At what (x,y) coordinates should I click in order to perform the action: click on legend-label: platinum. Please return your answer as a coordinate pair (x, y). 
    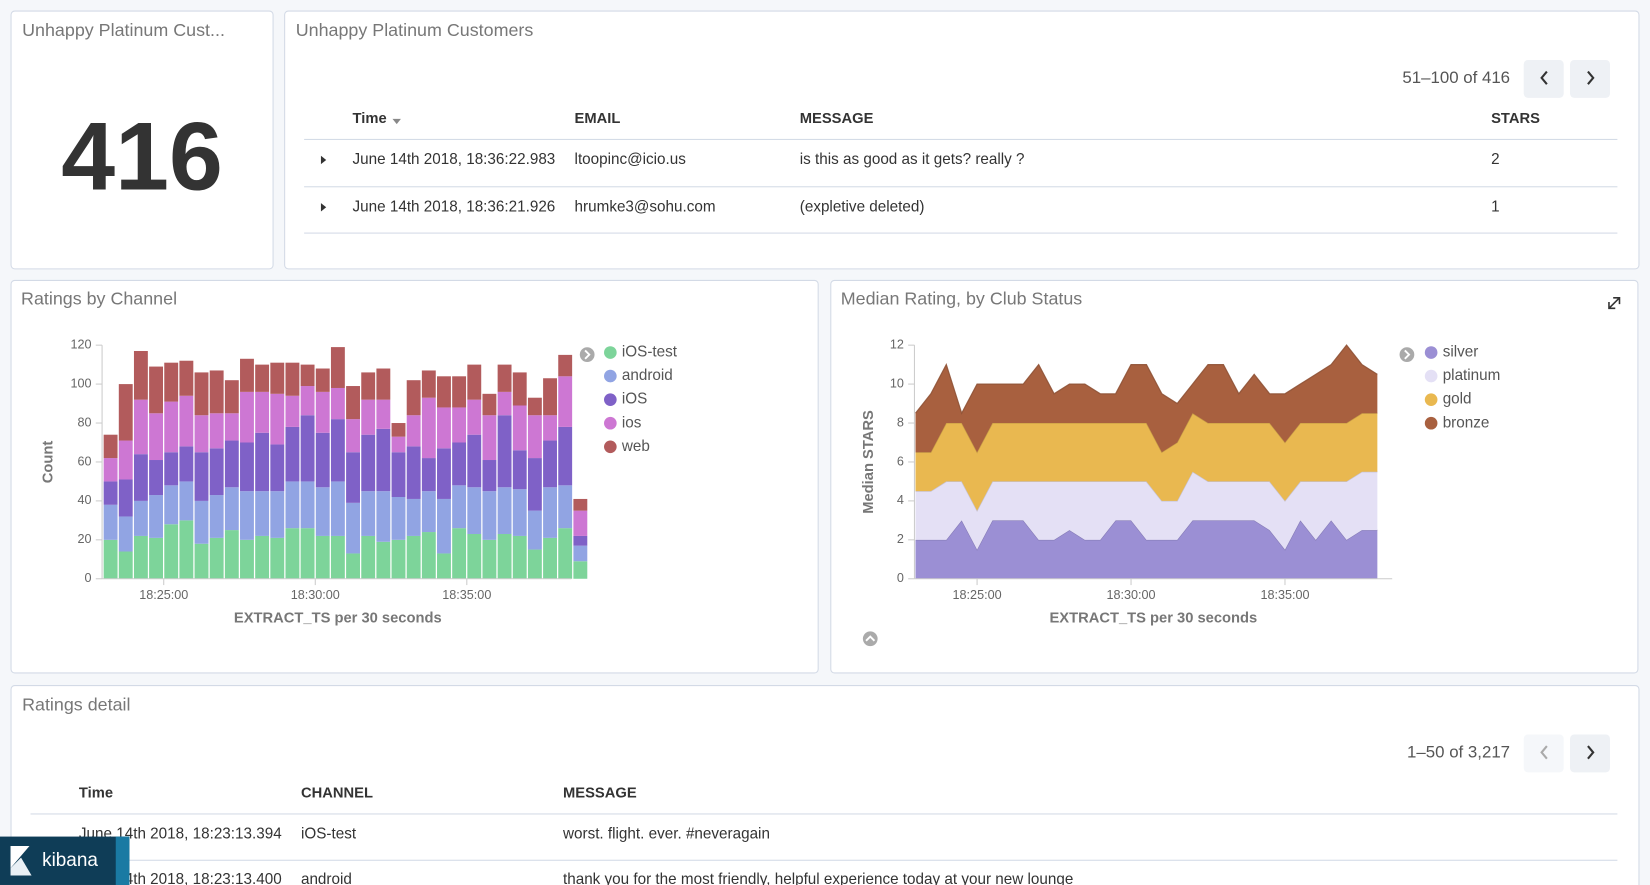
    Looking at the image, I should click on (1472, 375).